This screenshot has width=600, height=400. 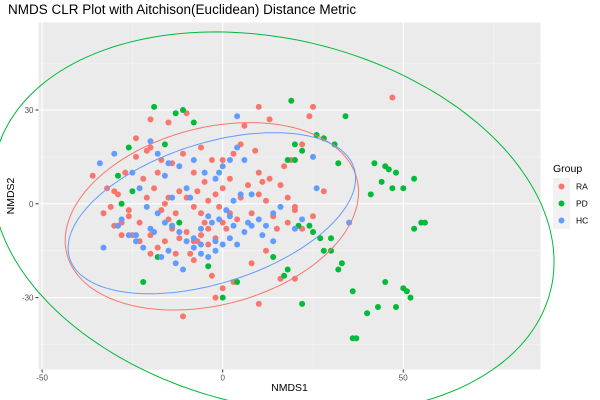 What do you see at coordinates (561, 203) in the screenshot?
I see `legend-key-point-pd` at bounding box center [561, 203].